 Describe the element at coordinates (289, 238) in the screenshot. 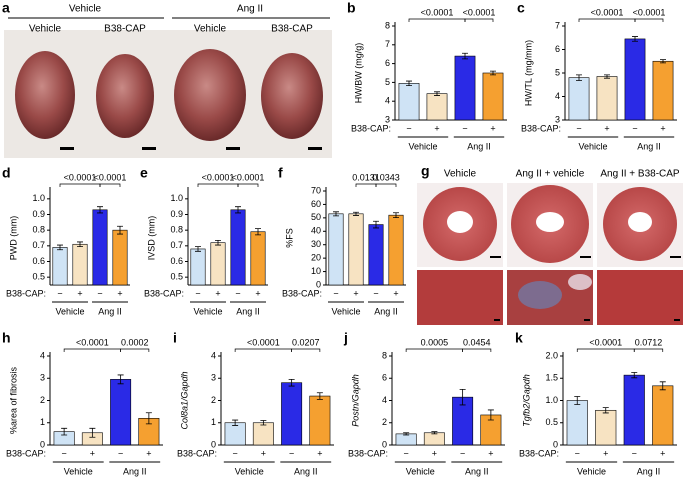

I see `y-axis-label: %FS` at that location.